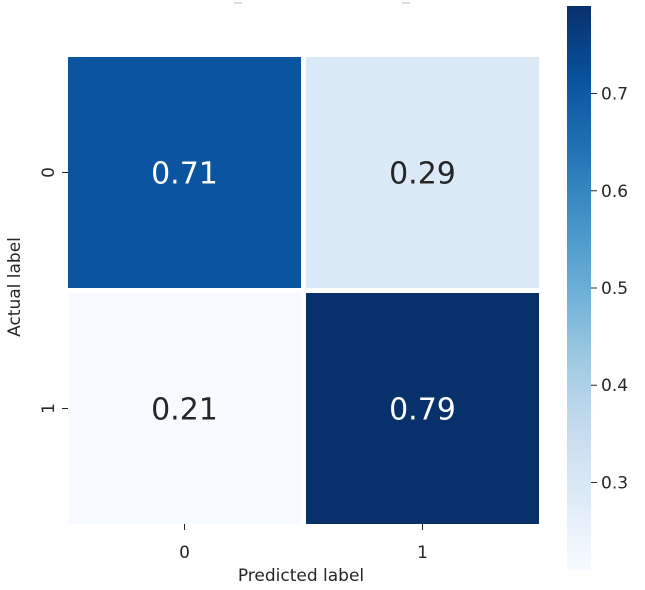 The image size is (645, 590). I want to click on colorbar-tick-label: 0.7, so click(614, 95).